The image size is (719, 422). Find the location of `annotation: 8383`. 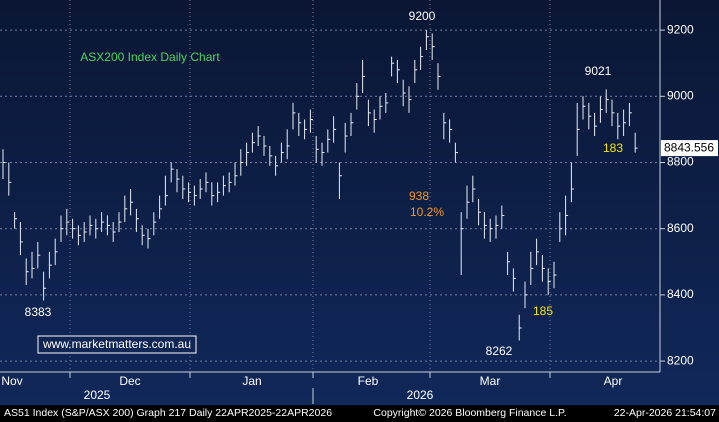

annotation: 8383 is located at coordinates (38, 312).